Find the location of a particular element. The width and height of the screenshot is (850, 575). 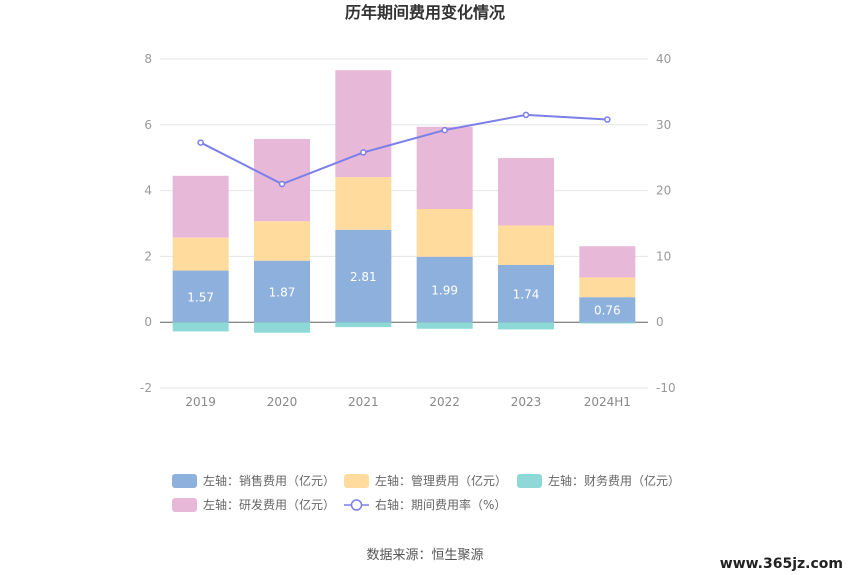

right-tick-label: 30 is located at coordinates (663, 125).